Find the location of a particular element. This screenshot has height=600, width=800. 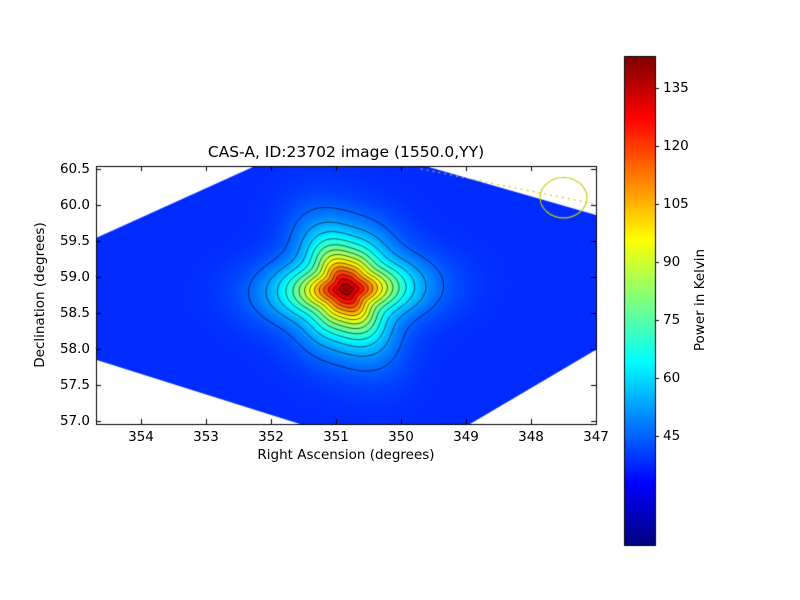

x-axis-label: Right Ascension (degrees) is located at coordinates (346, 455).